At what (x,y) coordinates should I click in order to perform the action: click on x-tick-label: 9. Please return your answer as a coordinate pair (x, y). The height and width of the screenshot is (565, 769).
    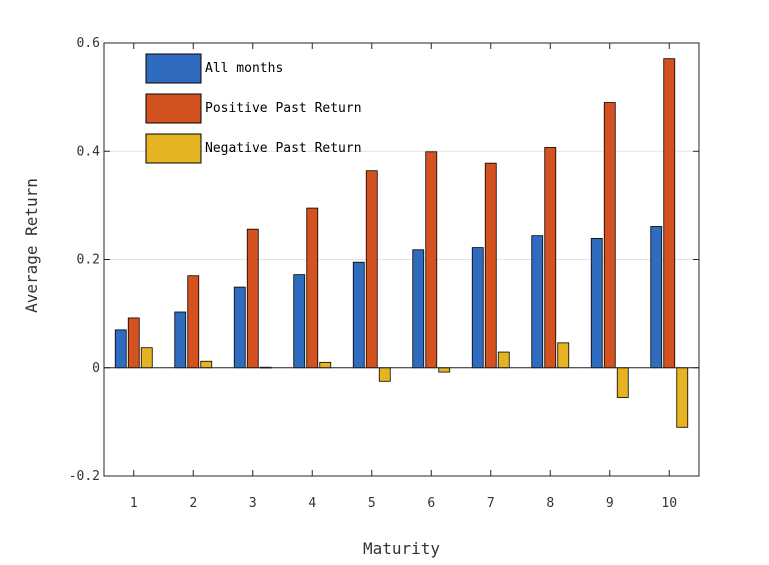
    Looking at the image, I should click on (610, 503).